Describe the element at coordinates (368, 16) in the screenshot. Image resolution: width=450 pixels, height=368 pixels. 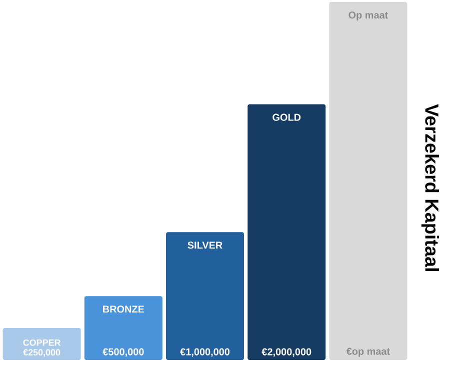
I see `x-tick-label: Op maat` at that location.